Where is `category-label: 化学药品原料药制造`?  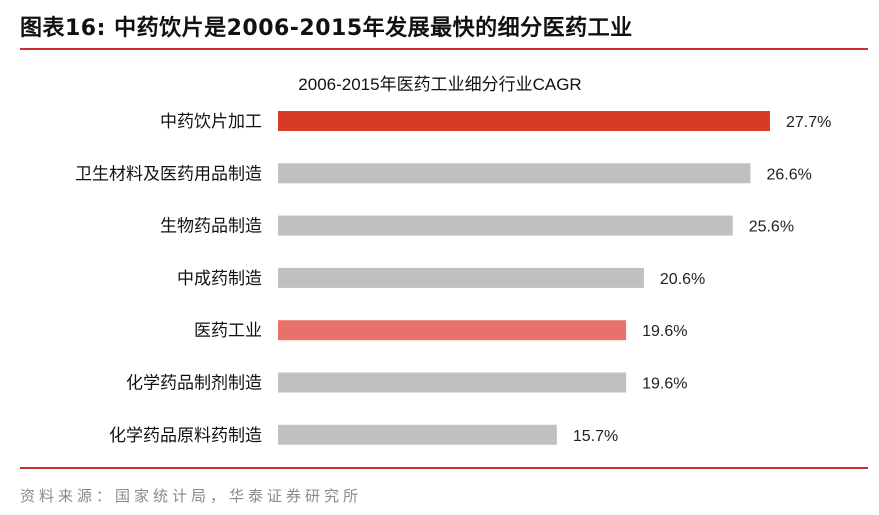
category-label: 化学药品原料药制造 is located at coordinates (185, 435).